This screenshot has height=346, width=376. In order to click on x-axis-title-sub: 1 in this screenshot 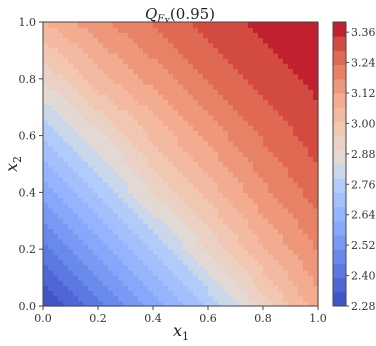, I will do `click(185, 336)`.